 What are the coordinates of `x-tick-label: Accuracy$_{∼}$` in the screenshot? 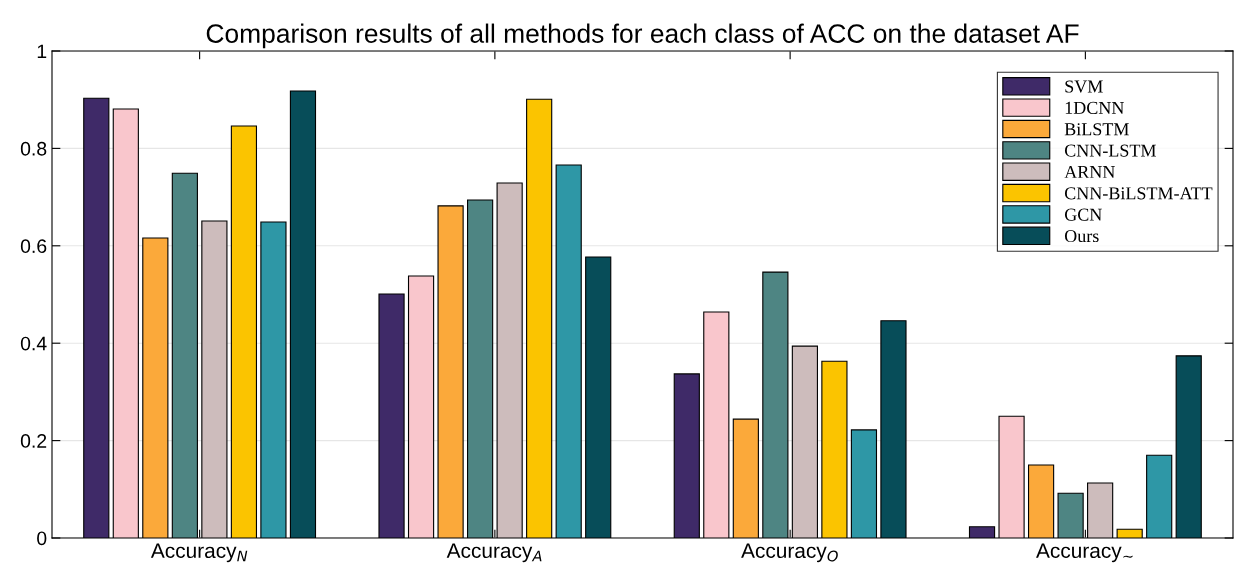 It's located at (1084, 553).